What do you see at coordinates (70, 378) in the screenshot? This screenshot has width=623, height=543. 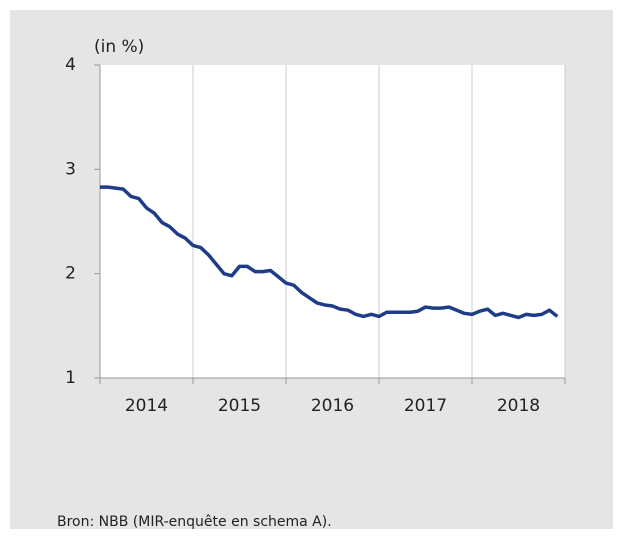 I see `y-tick-label: 1` at bounding box center [70, 378].